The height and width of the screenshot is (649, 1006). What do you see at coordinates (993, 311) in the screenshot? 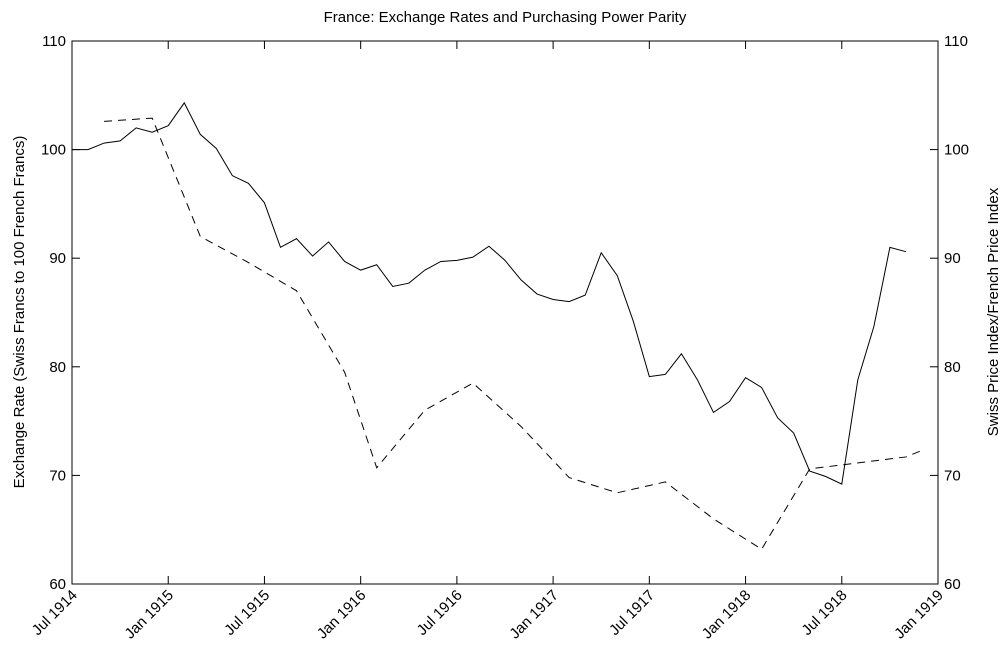
I see `y2-axis-label: Swiss Price Index/French Price Index` at bounding box center [993, 311].